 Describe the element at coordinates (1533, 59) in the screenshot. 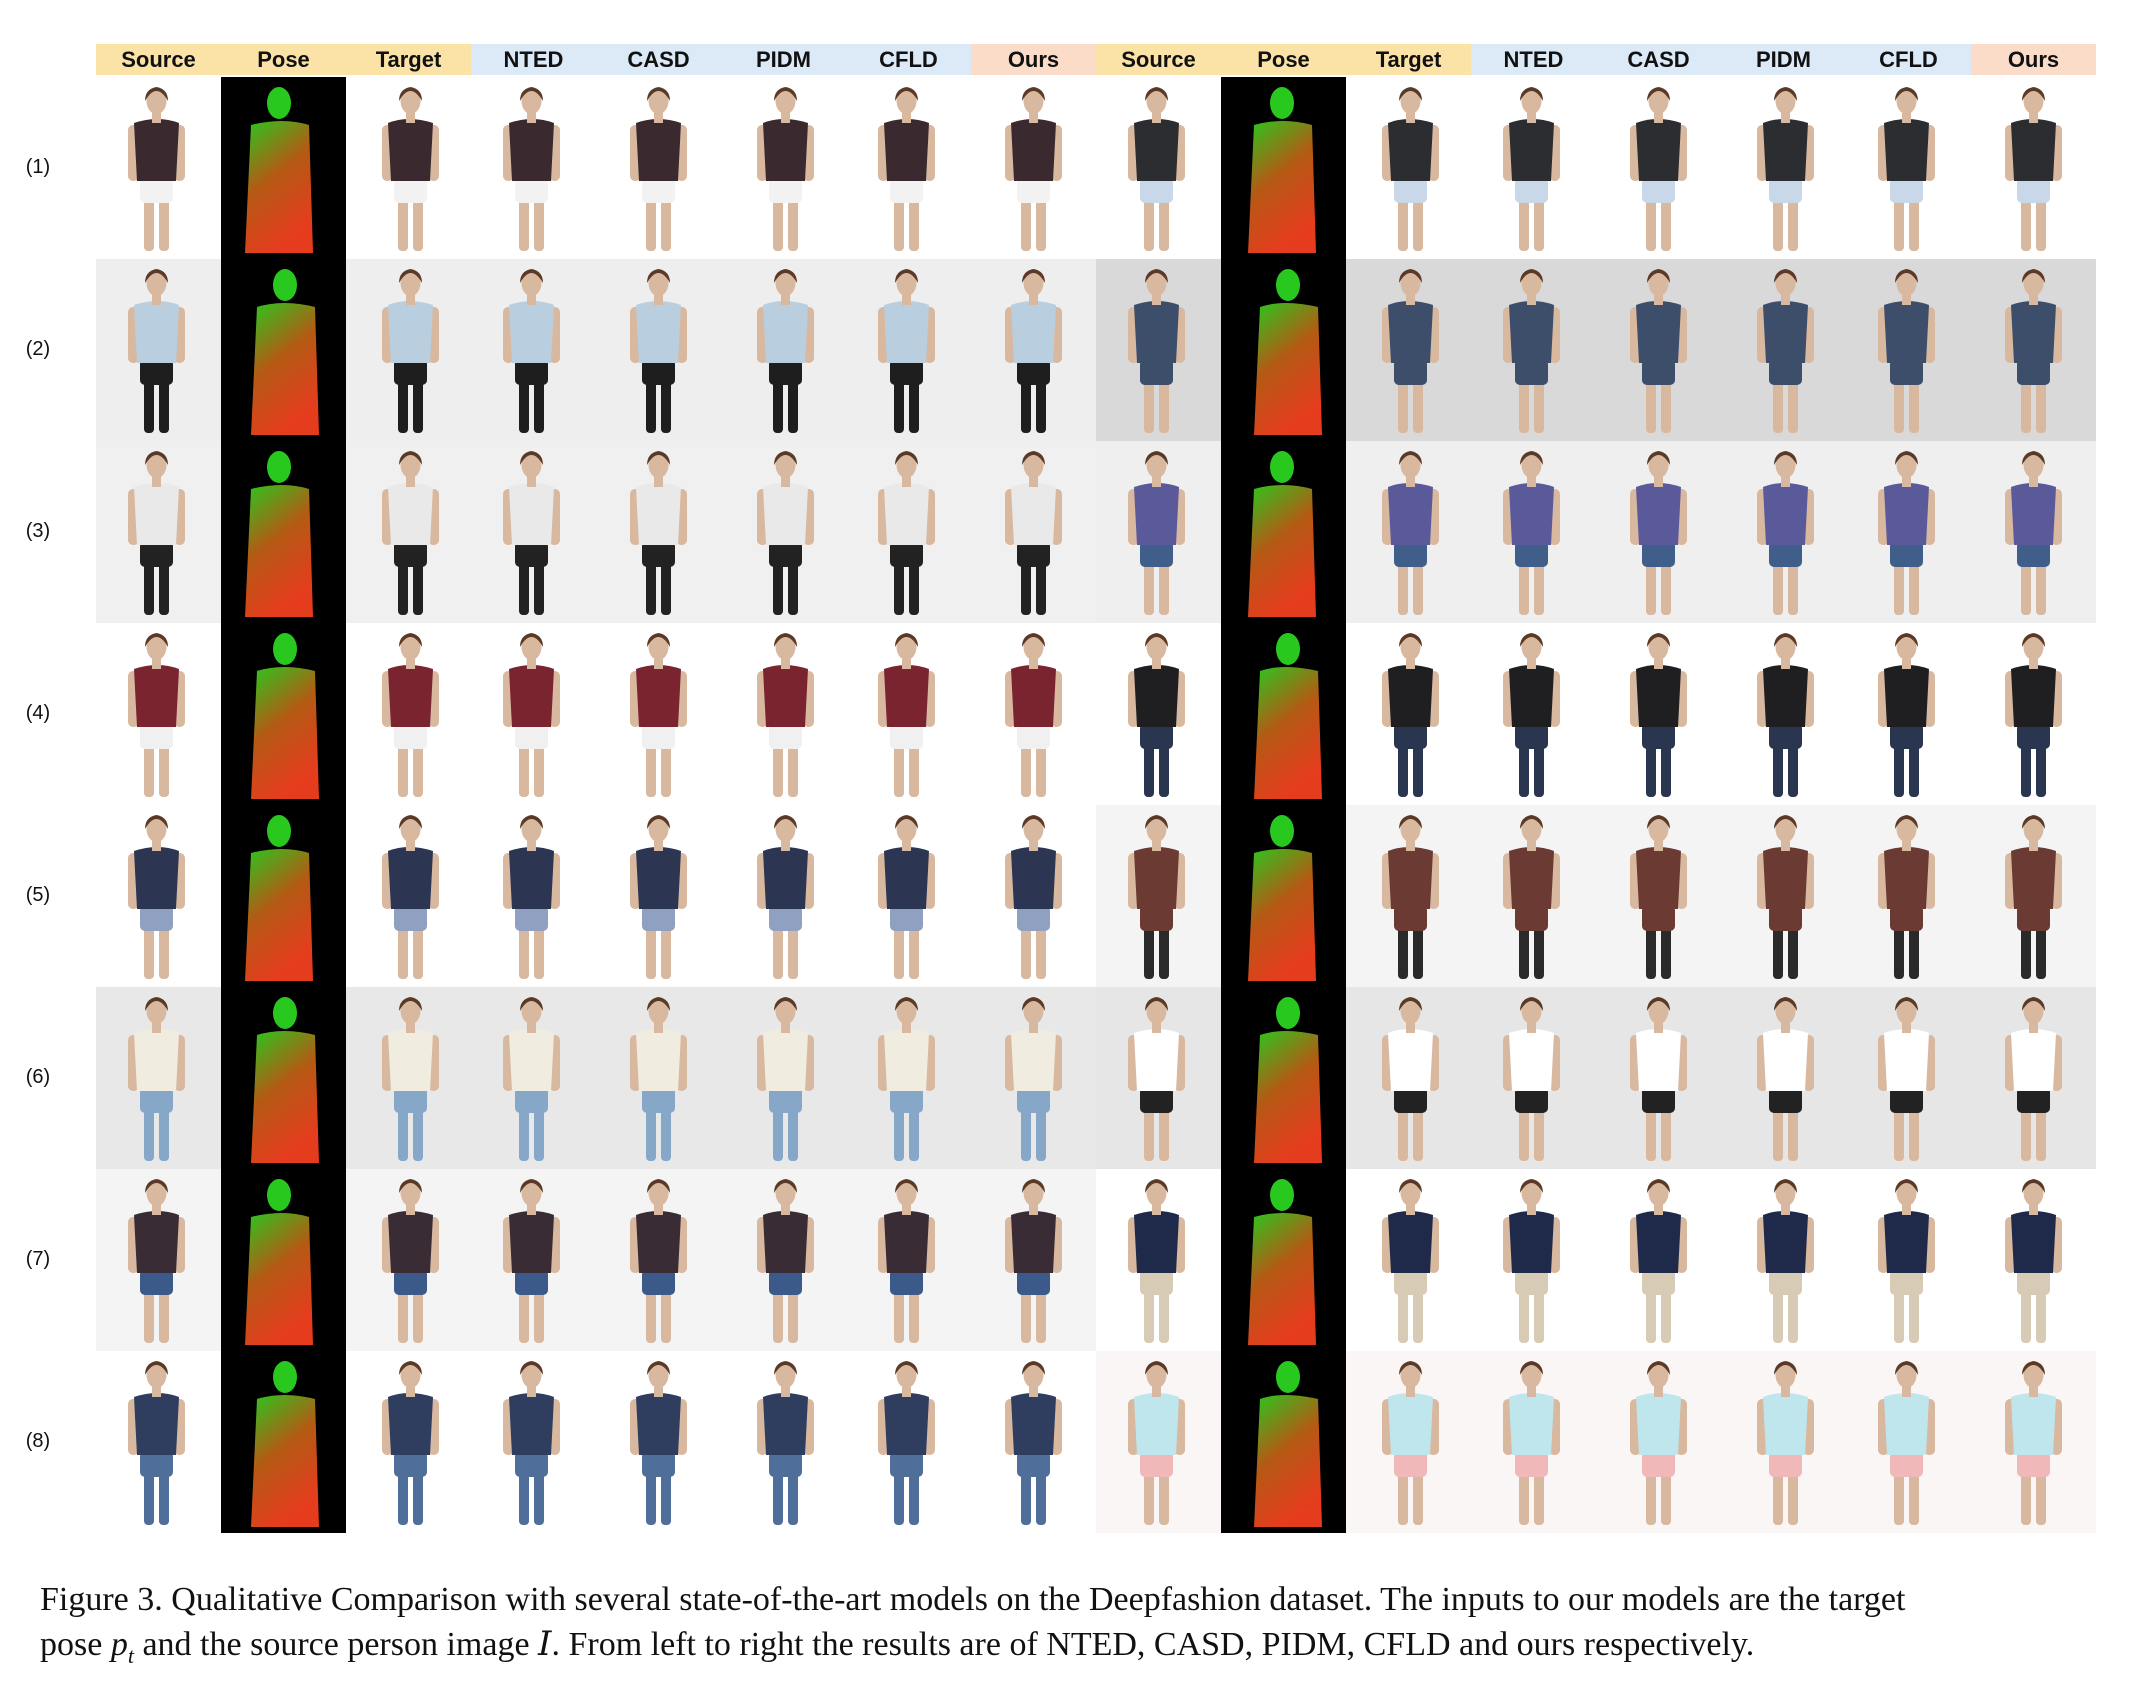

I see `column-header-nted-right: NTED` at that location.